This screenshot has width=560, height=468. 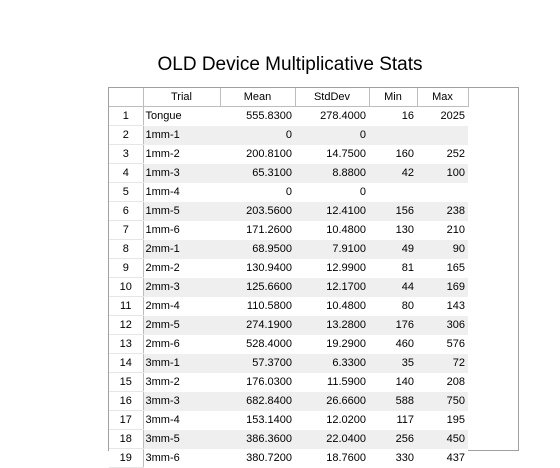 I want to click on cell-stddev: 8.8800, so click(x=332, y=173).